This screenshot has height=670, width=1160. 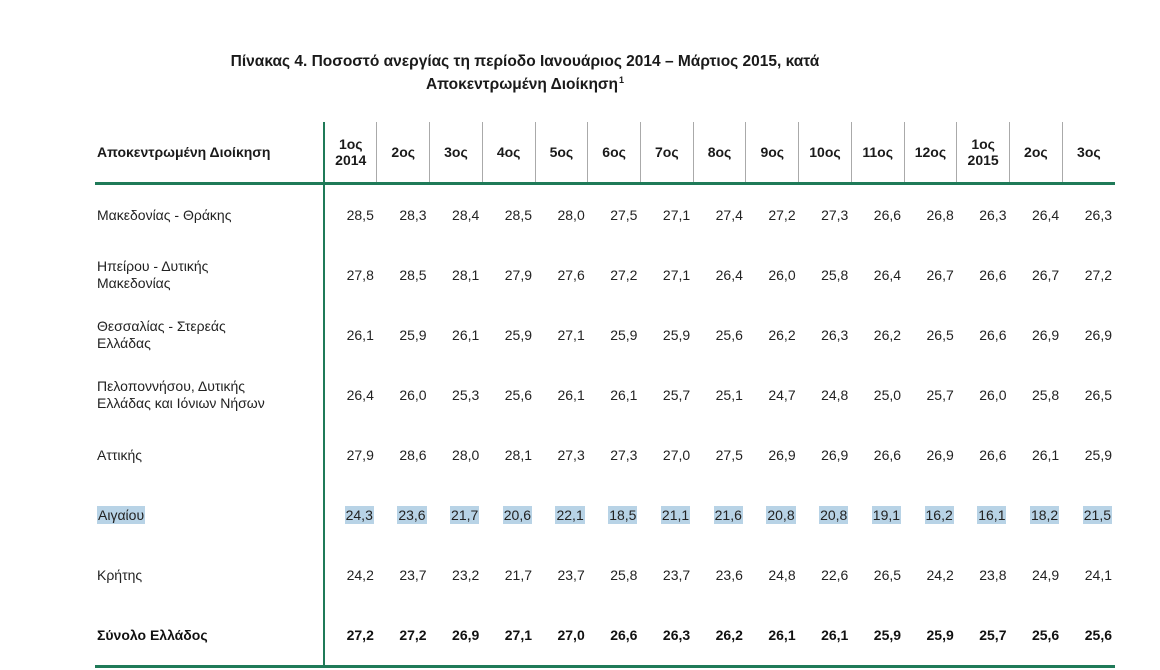 What do you see at coordinates (456, 455) in the screenshot?
I see `table-cell: 28,0` at bounding box center [456, 455].